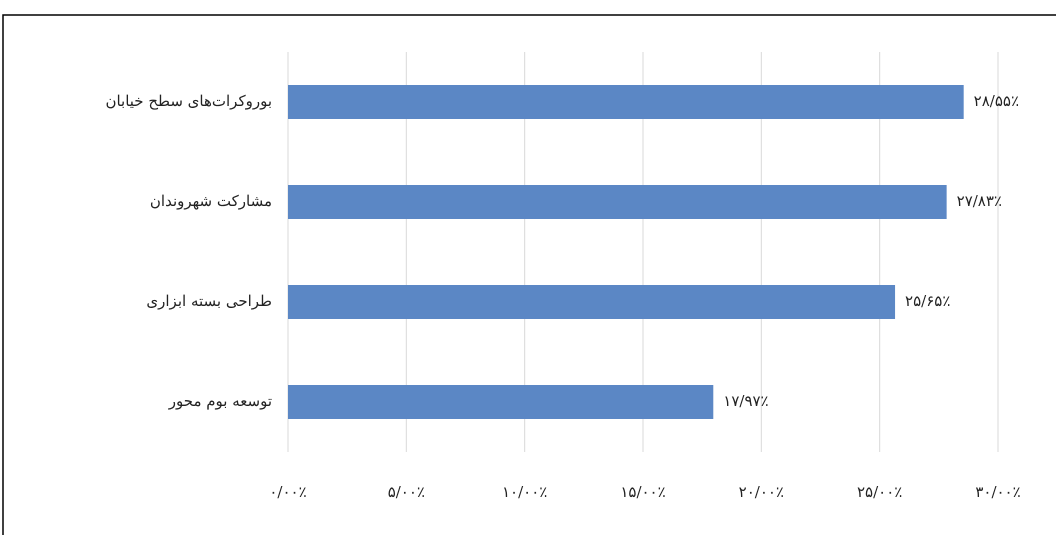 The height and width of the screenshot is (535, 1056). What do you see at coordinates (927, 301) in the screenshot?
I see `value-label: ۲۵/۶۵٪` at bounding box center [927, 301].